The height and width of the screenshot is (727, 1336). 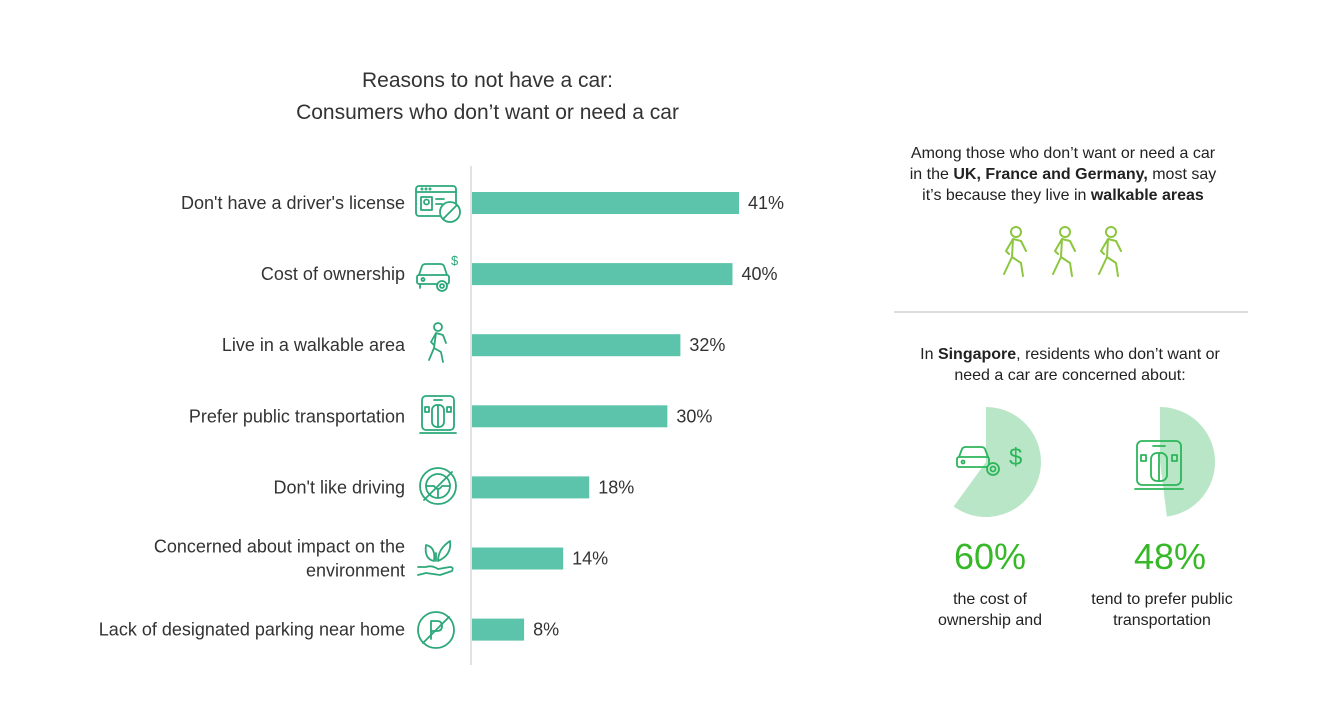 I want to click on note-line2-a: in the, so click(x=931, y=174).